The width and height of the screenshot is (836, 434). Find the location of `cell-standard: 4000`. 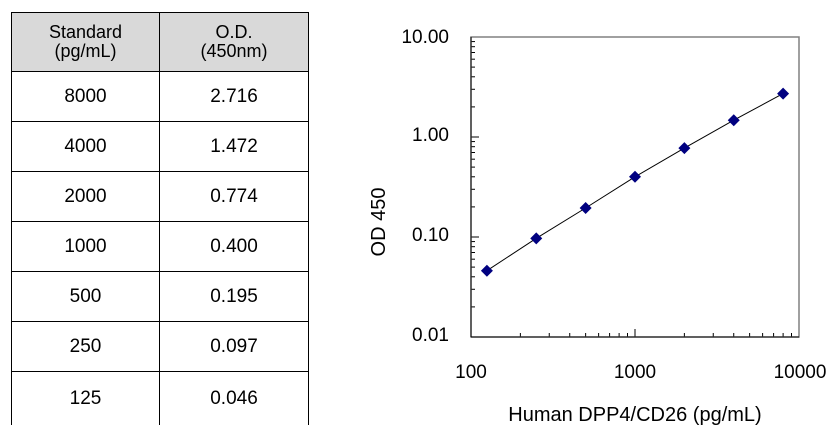

cell-standard: 4000 is located at coordinates (85, 146).